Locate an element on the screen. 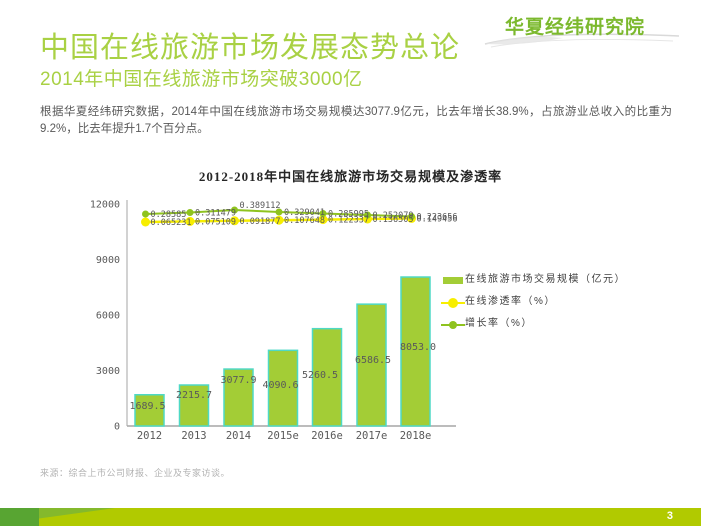  bar-2018e is located at coordinates (415, 351).